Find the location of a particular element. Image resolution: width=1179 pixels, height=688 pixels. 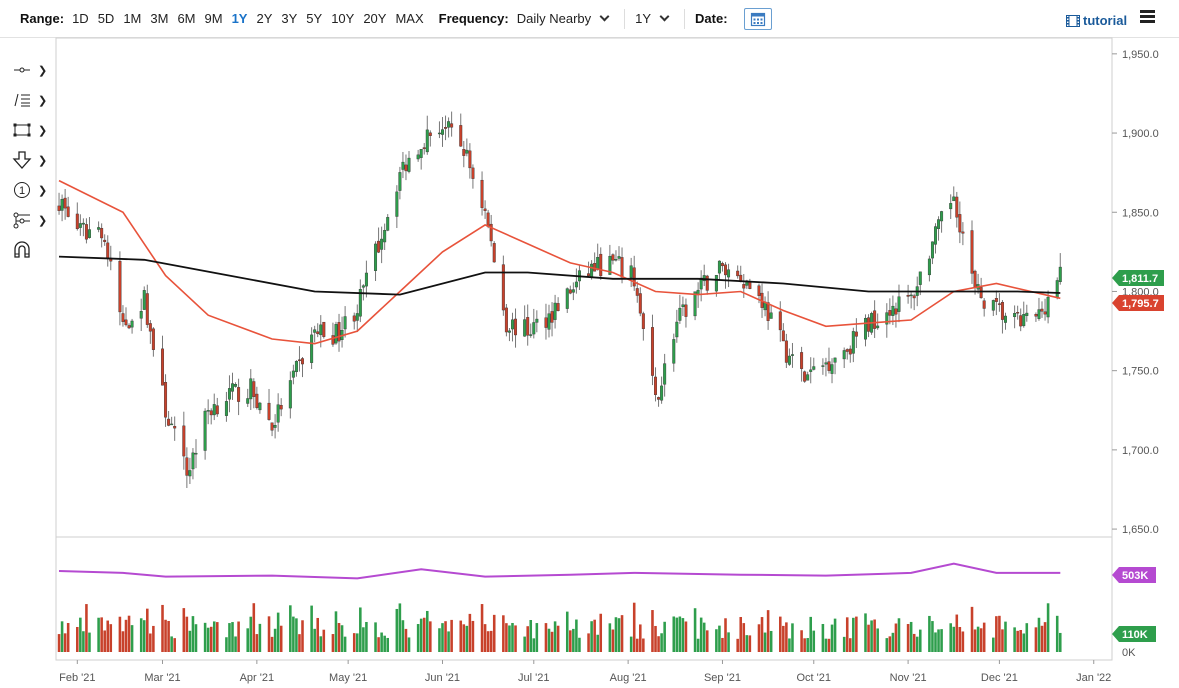

hamburger-menu-icon is located at coordinates (1147, 17).